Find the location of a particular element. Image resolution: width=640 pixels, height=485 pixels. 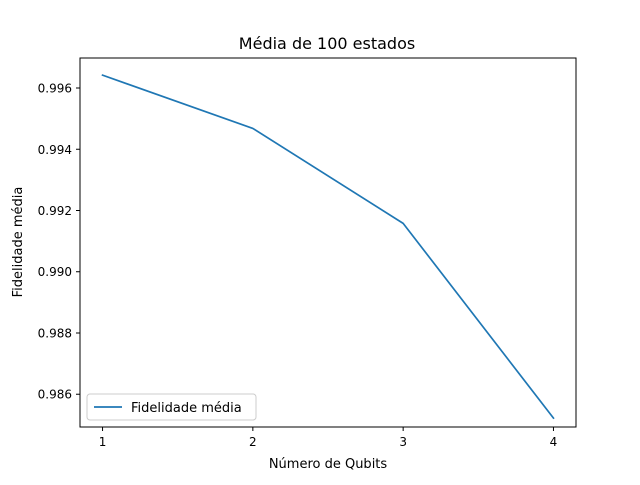

x-axis-label: Número de Qubits is located at coordinates (328, 464).